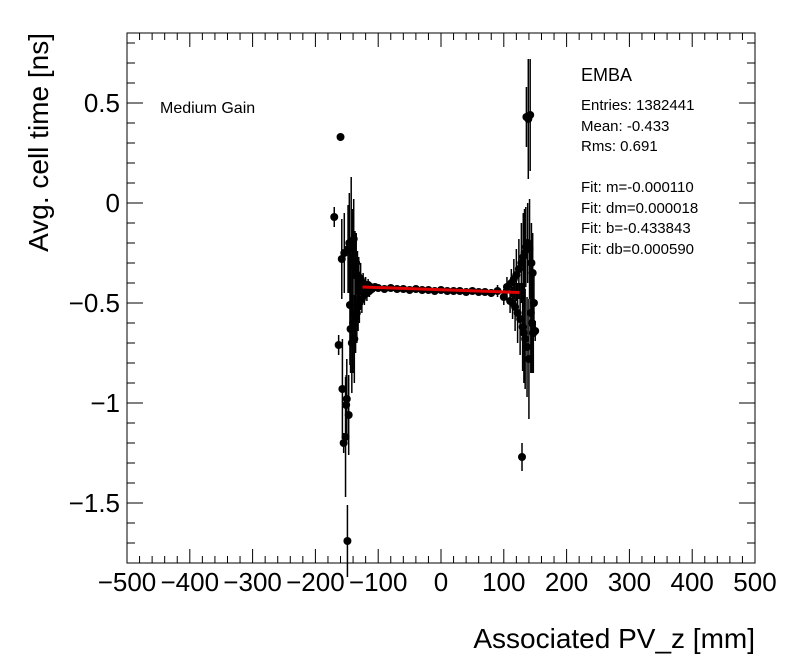 The height and width of the screenshot is (672, 796). Describe the element at coordinates (315, 582) in the screenshot. I see `x-tick-label: −200` at that location.